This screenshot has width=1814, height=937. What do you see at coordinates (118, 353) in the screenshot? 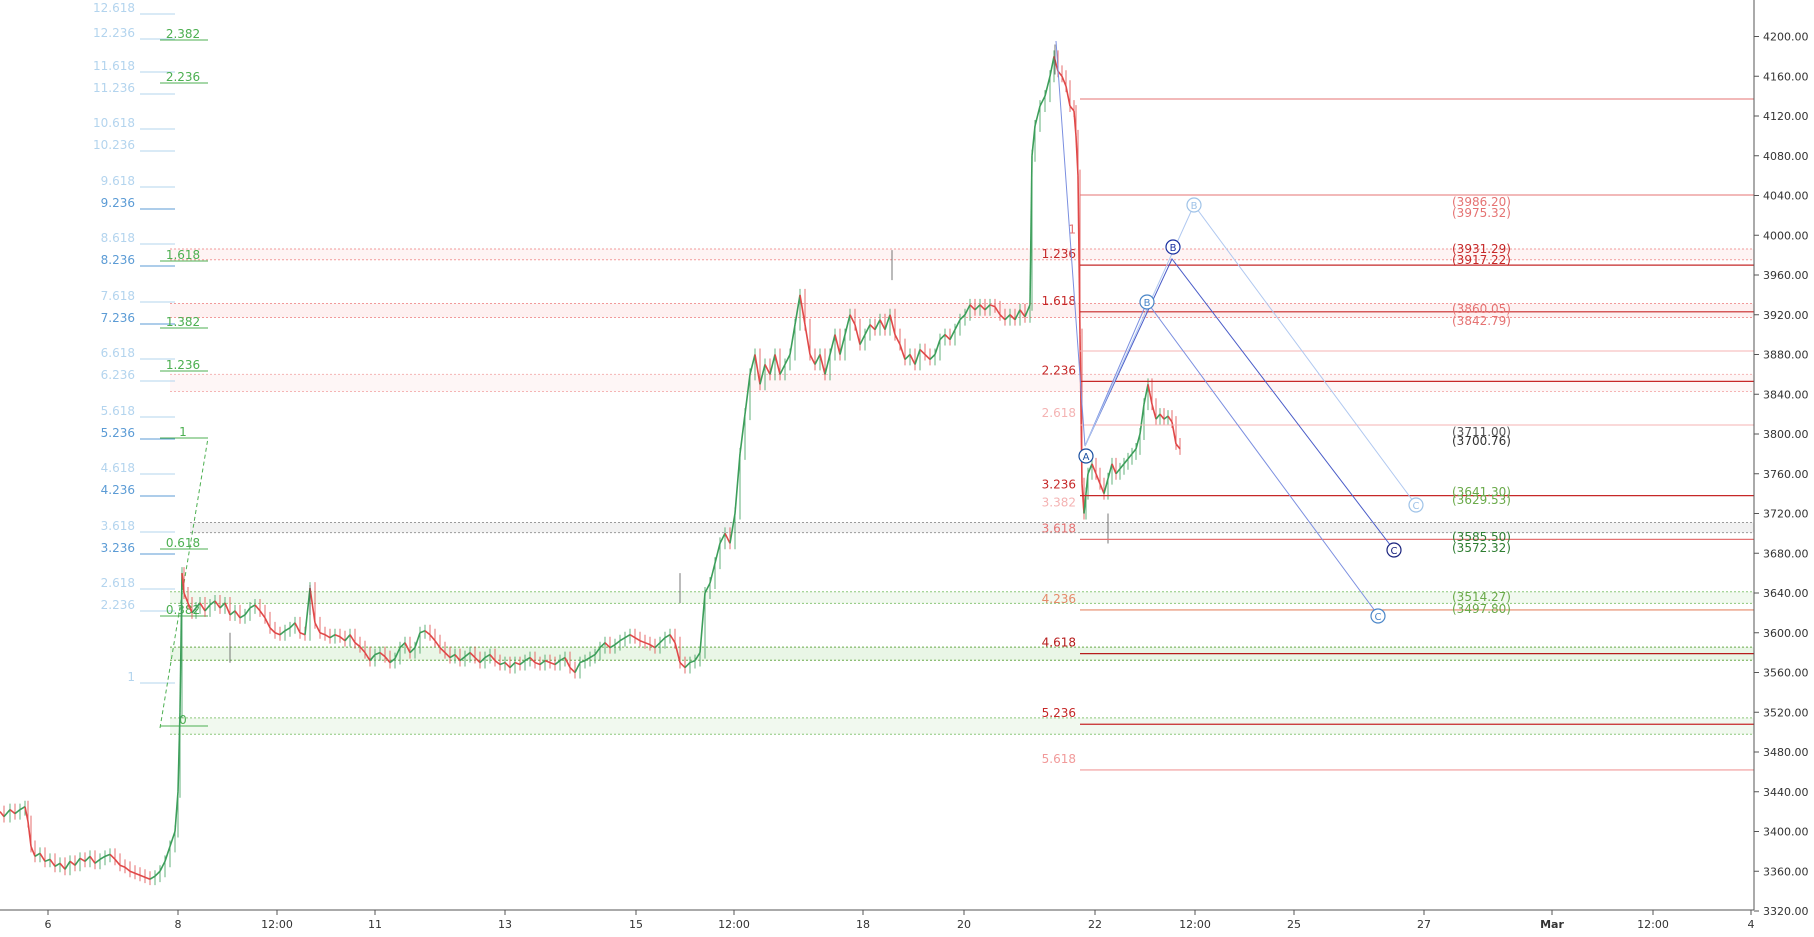
I see `left-fib-label: 6.618` at bounding box center [118, 353].